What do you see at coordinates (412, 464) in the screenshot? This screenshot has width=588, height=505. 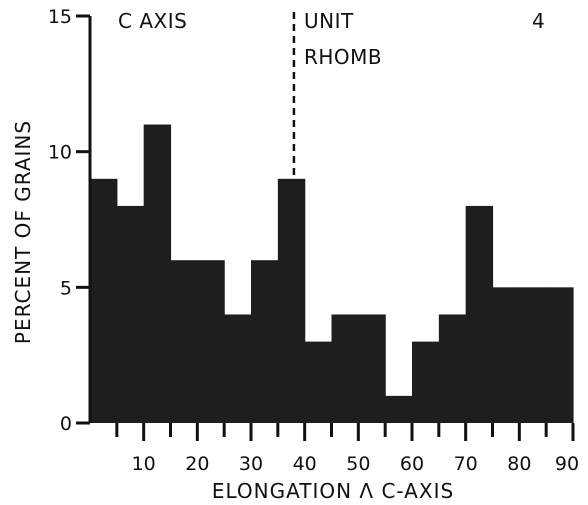 I see `x-tick-label-60: 60` at bounding box center [412, 464].